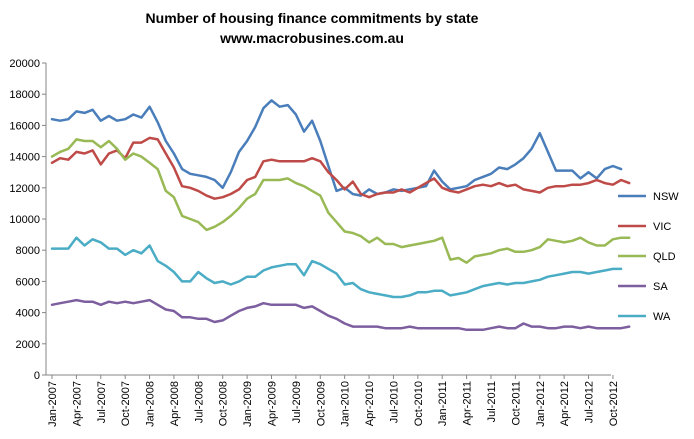  Describe the element at coordinates (24, 64) in the screenshot. I see `y-tick-label: 20000` at that location.